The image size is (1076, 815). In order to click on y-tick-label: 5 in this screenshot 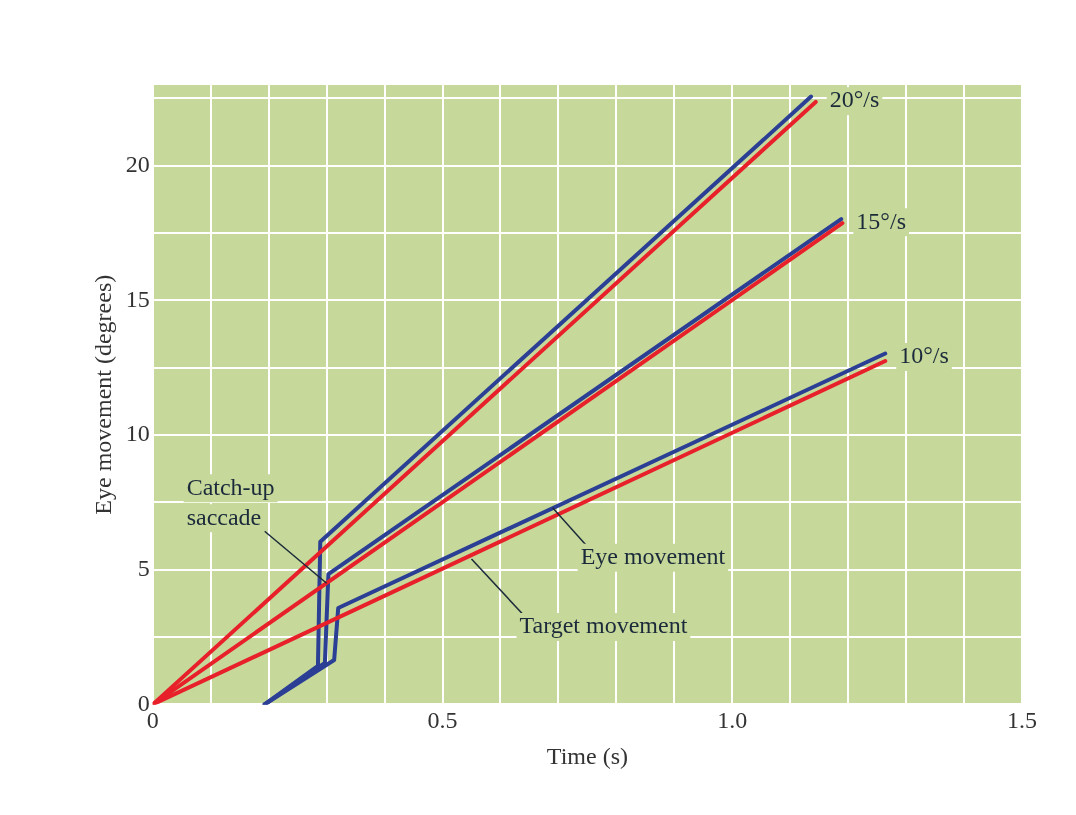, I will do `click(143, 568)`.